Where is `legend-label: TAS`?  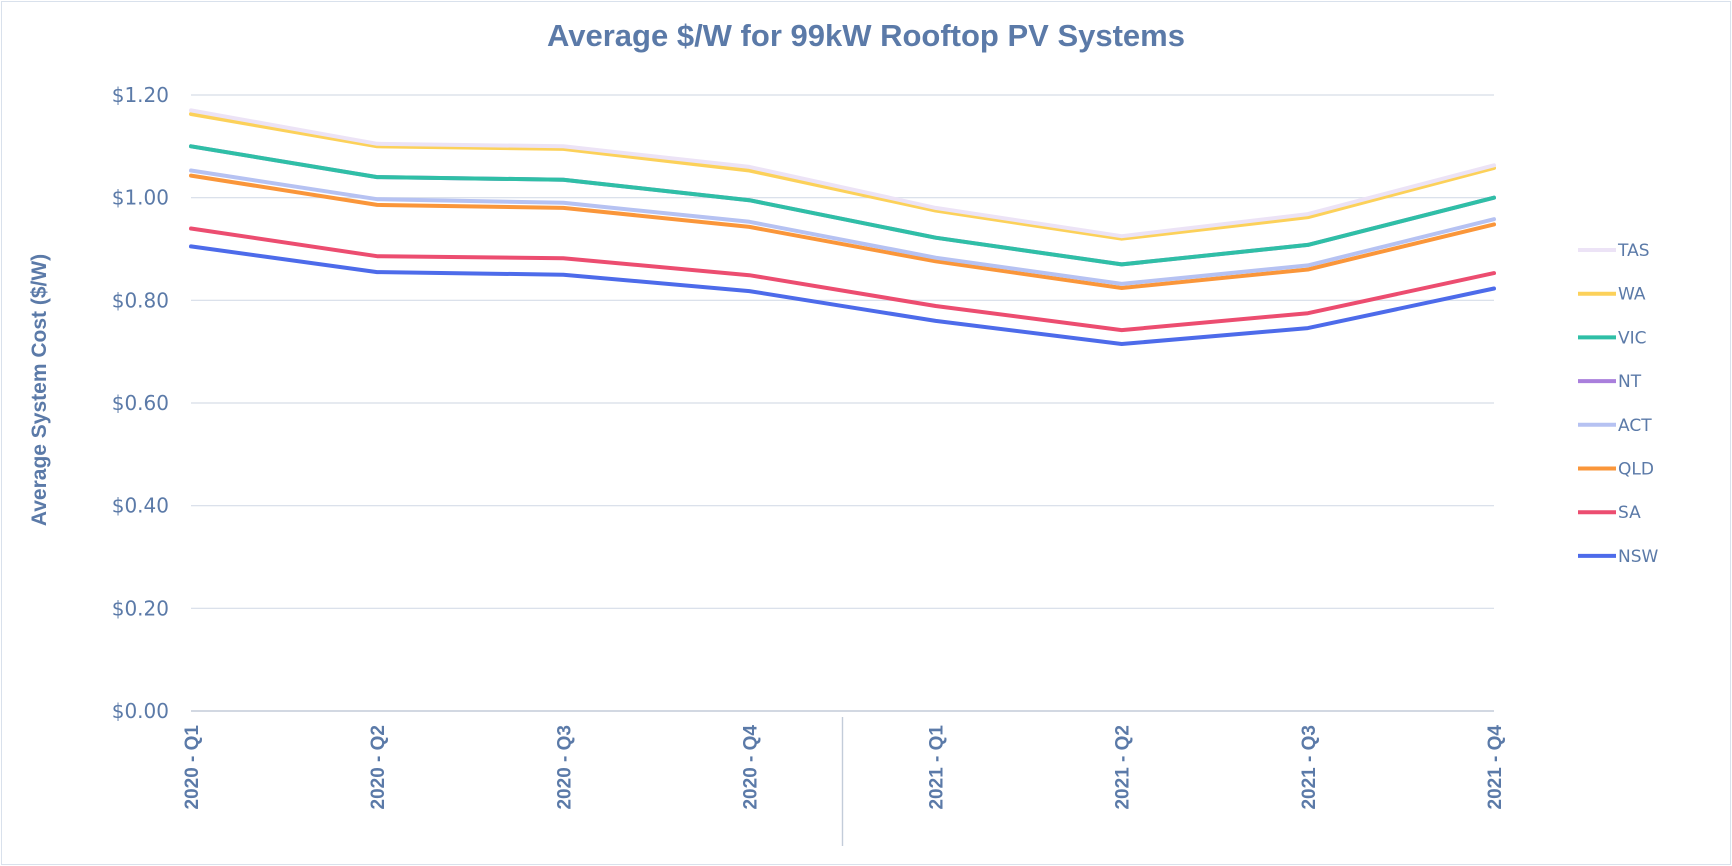
legend-label: TAS is located at coordinates (1633, 251).